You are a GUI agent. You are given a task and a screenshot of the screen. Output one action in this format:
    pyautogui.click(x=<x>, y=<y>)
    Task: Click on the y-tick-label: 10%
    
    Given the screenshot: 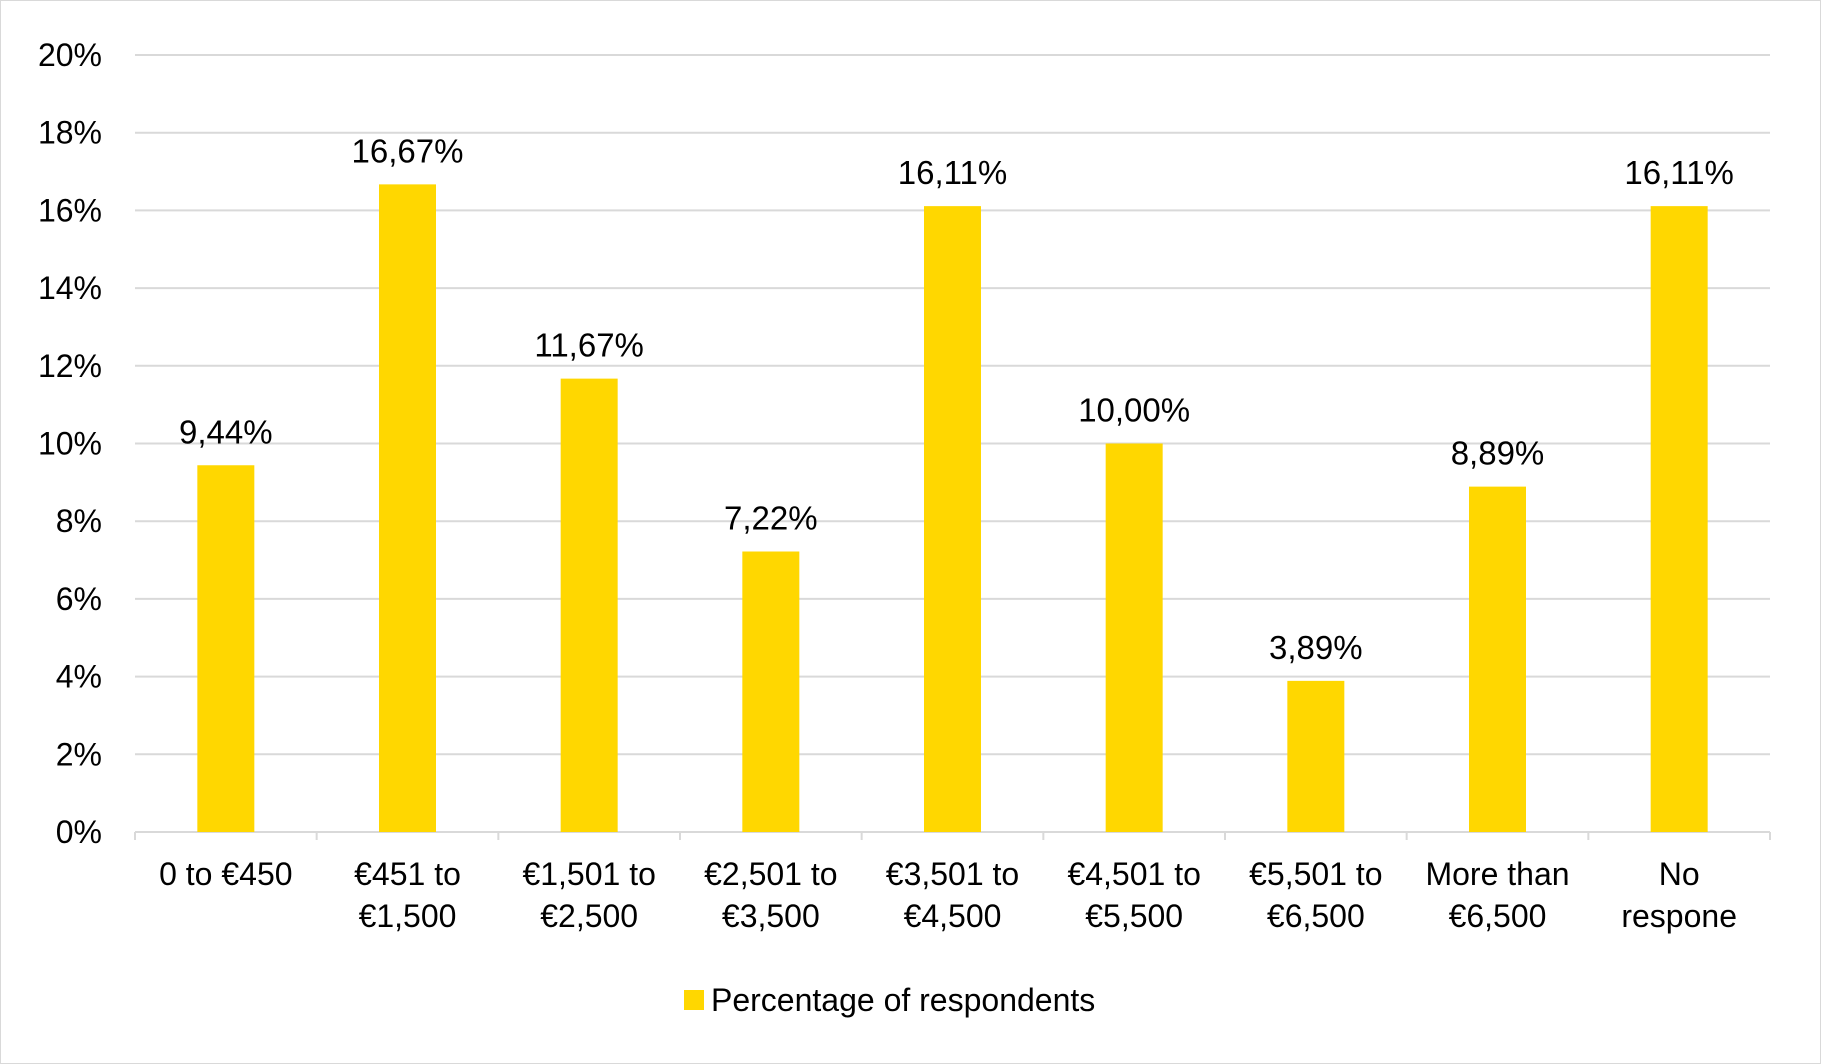 What is the action you would take?
    pyautogui.click(x=70, y=444)
    